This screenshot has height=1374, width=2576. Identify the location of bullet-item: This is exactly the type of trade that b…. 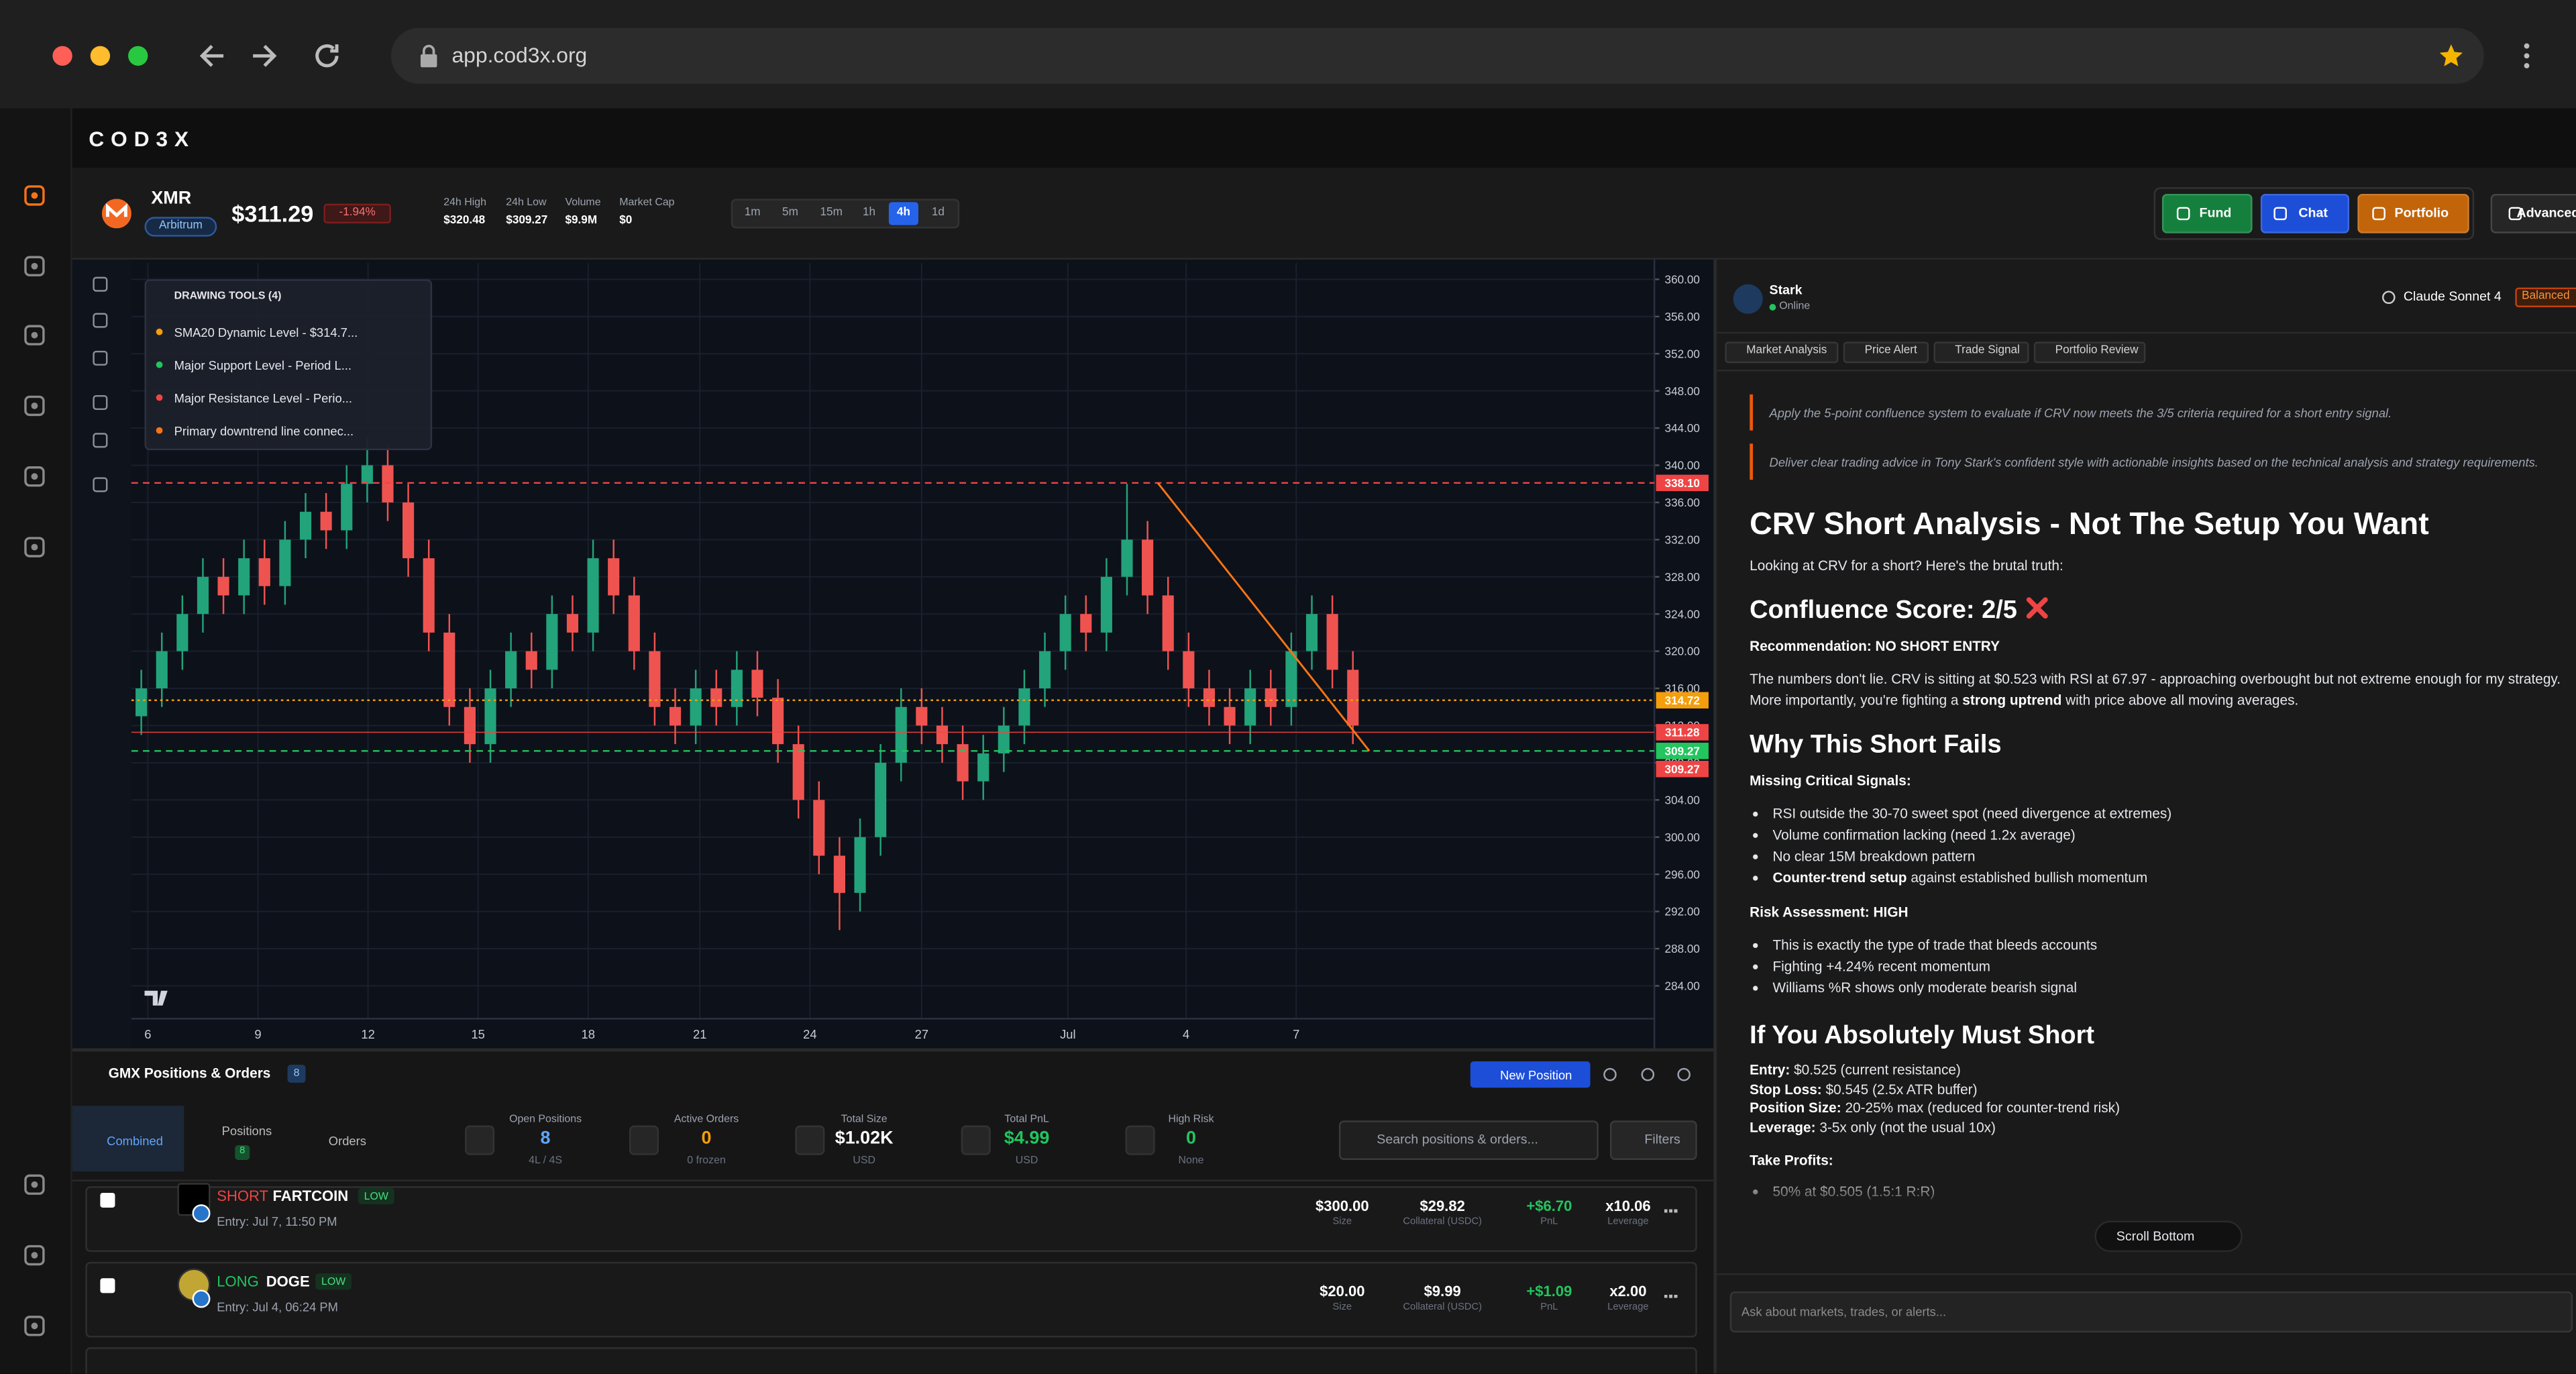
(2171, 946).